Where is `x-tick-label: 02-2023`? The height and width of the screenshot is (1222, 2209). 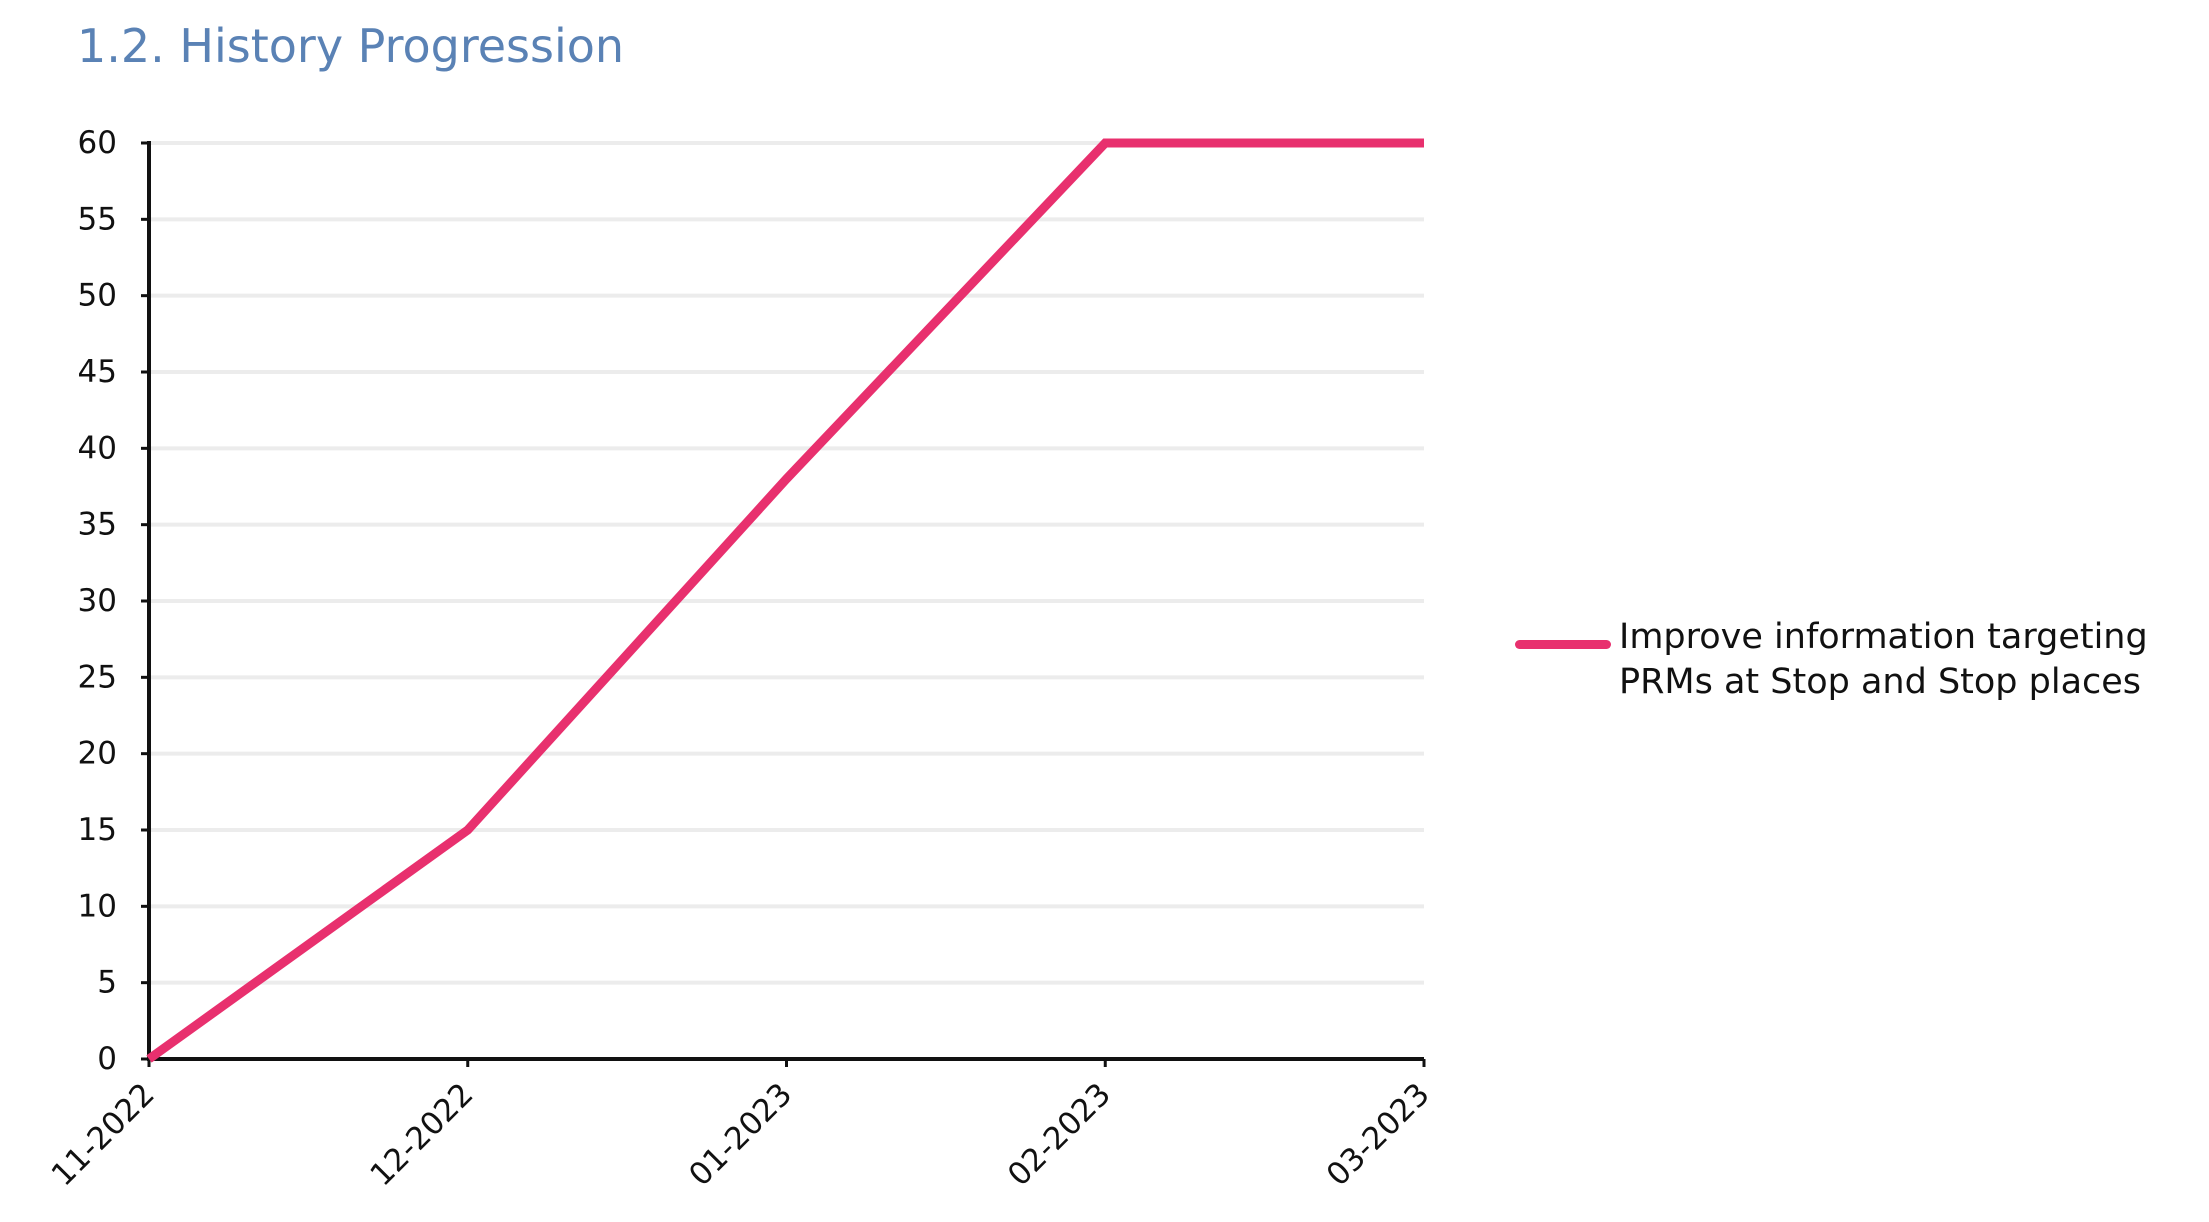 x-tick-label: 02-2023 is located at coordinates (1059, 1134).